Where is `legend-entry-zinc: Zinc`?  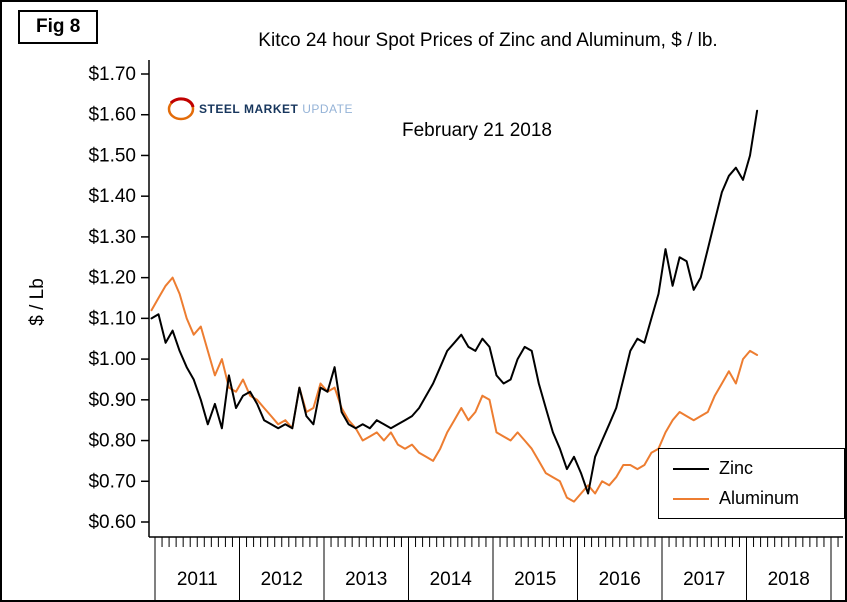 legend-entry-zinc: Zinc is located at coordinates (758, 468).